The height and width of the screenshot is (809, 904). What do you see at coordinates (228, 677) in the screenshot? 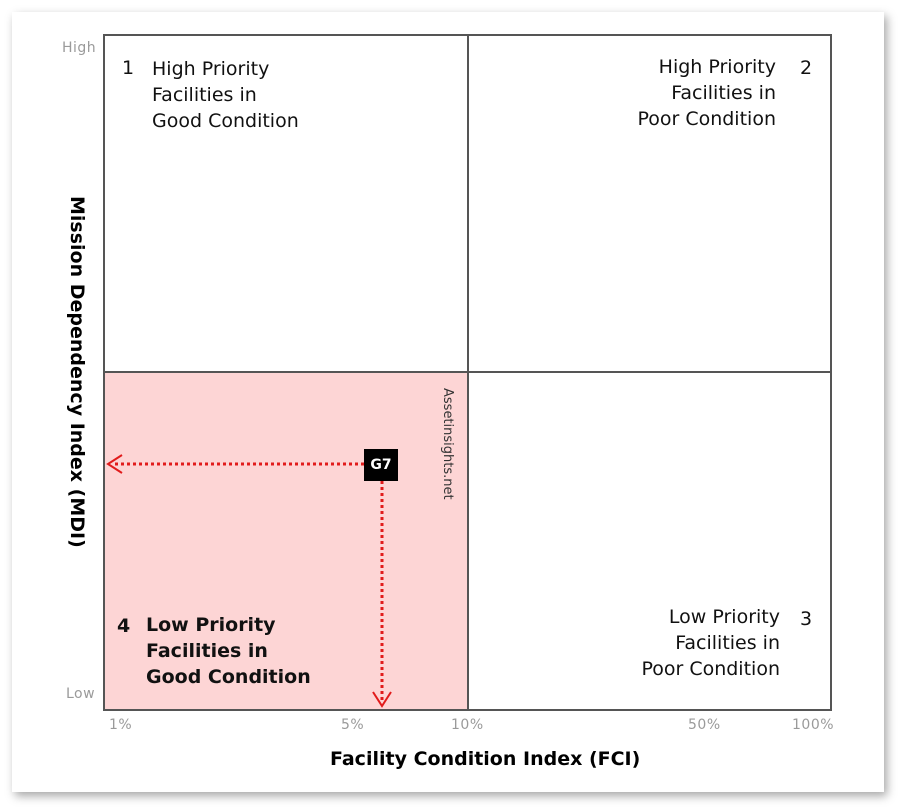
I see `quadrant-4-line-3: Good Condition` at bounding box center [228, 677].